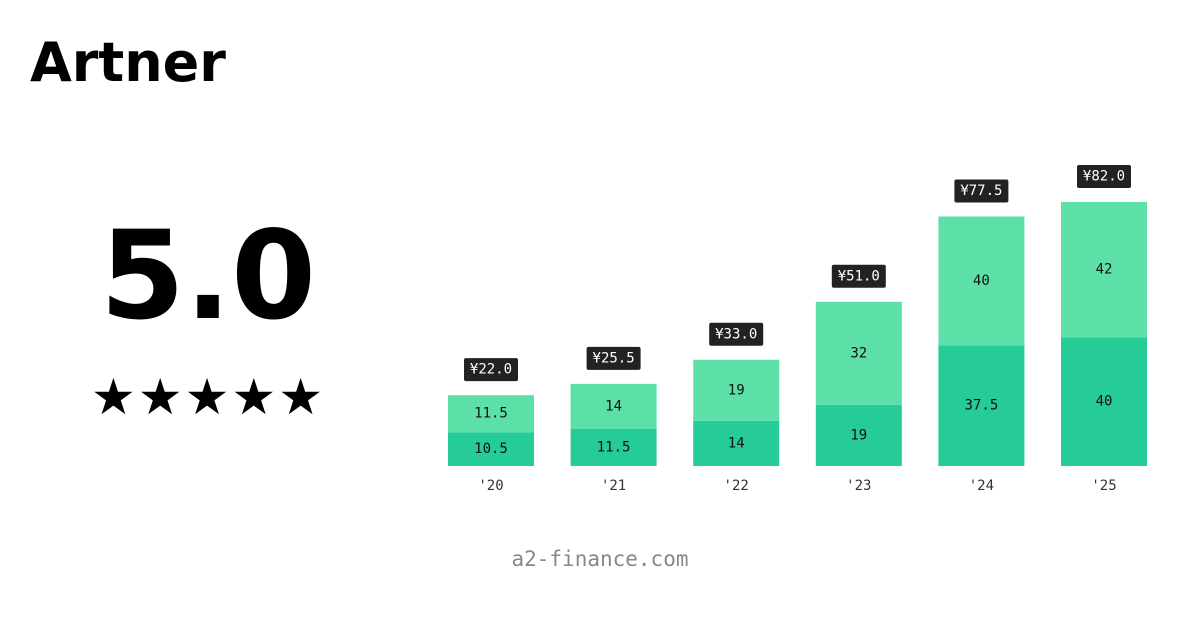  I want to click on rating-value: 5.0, so click(208, 276).